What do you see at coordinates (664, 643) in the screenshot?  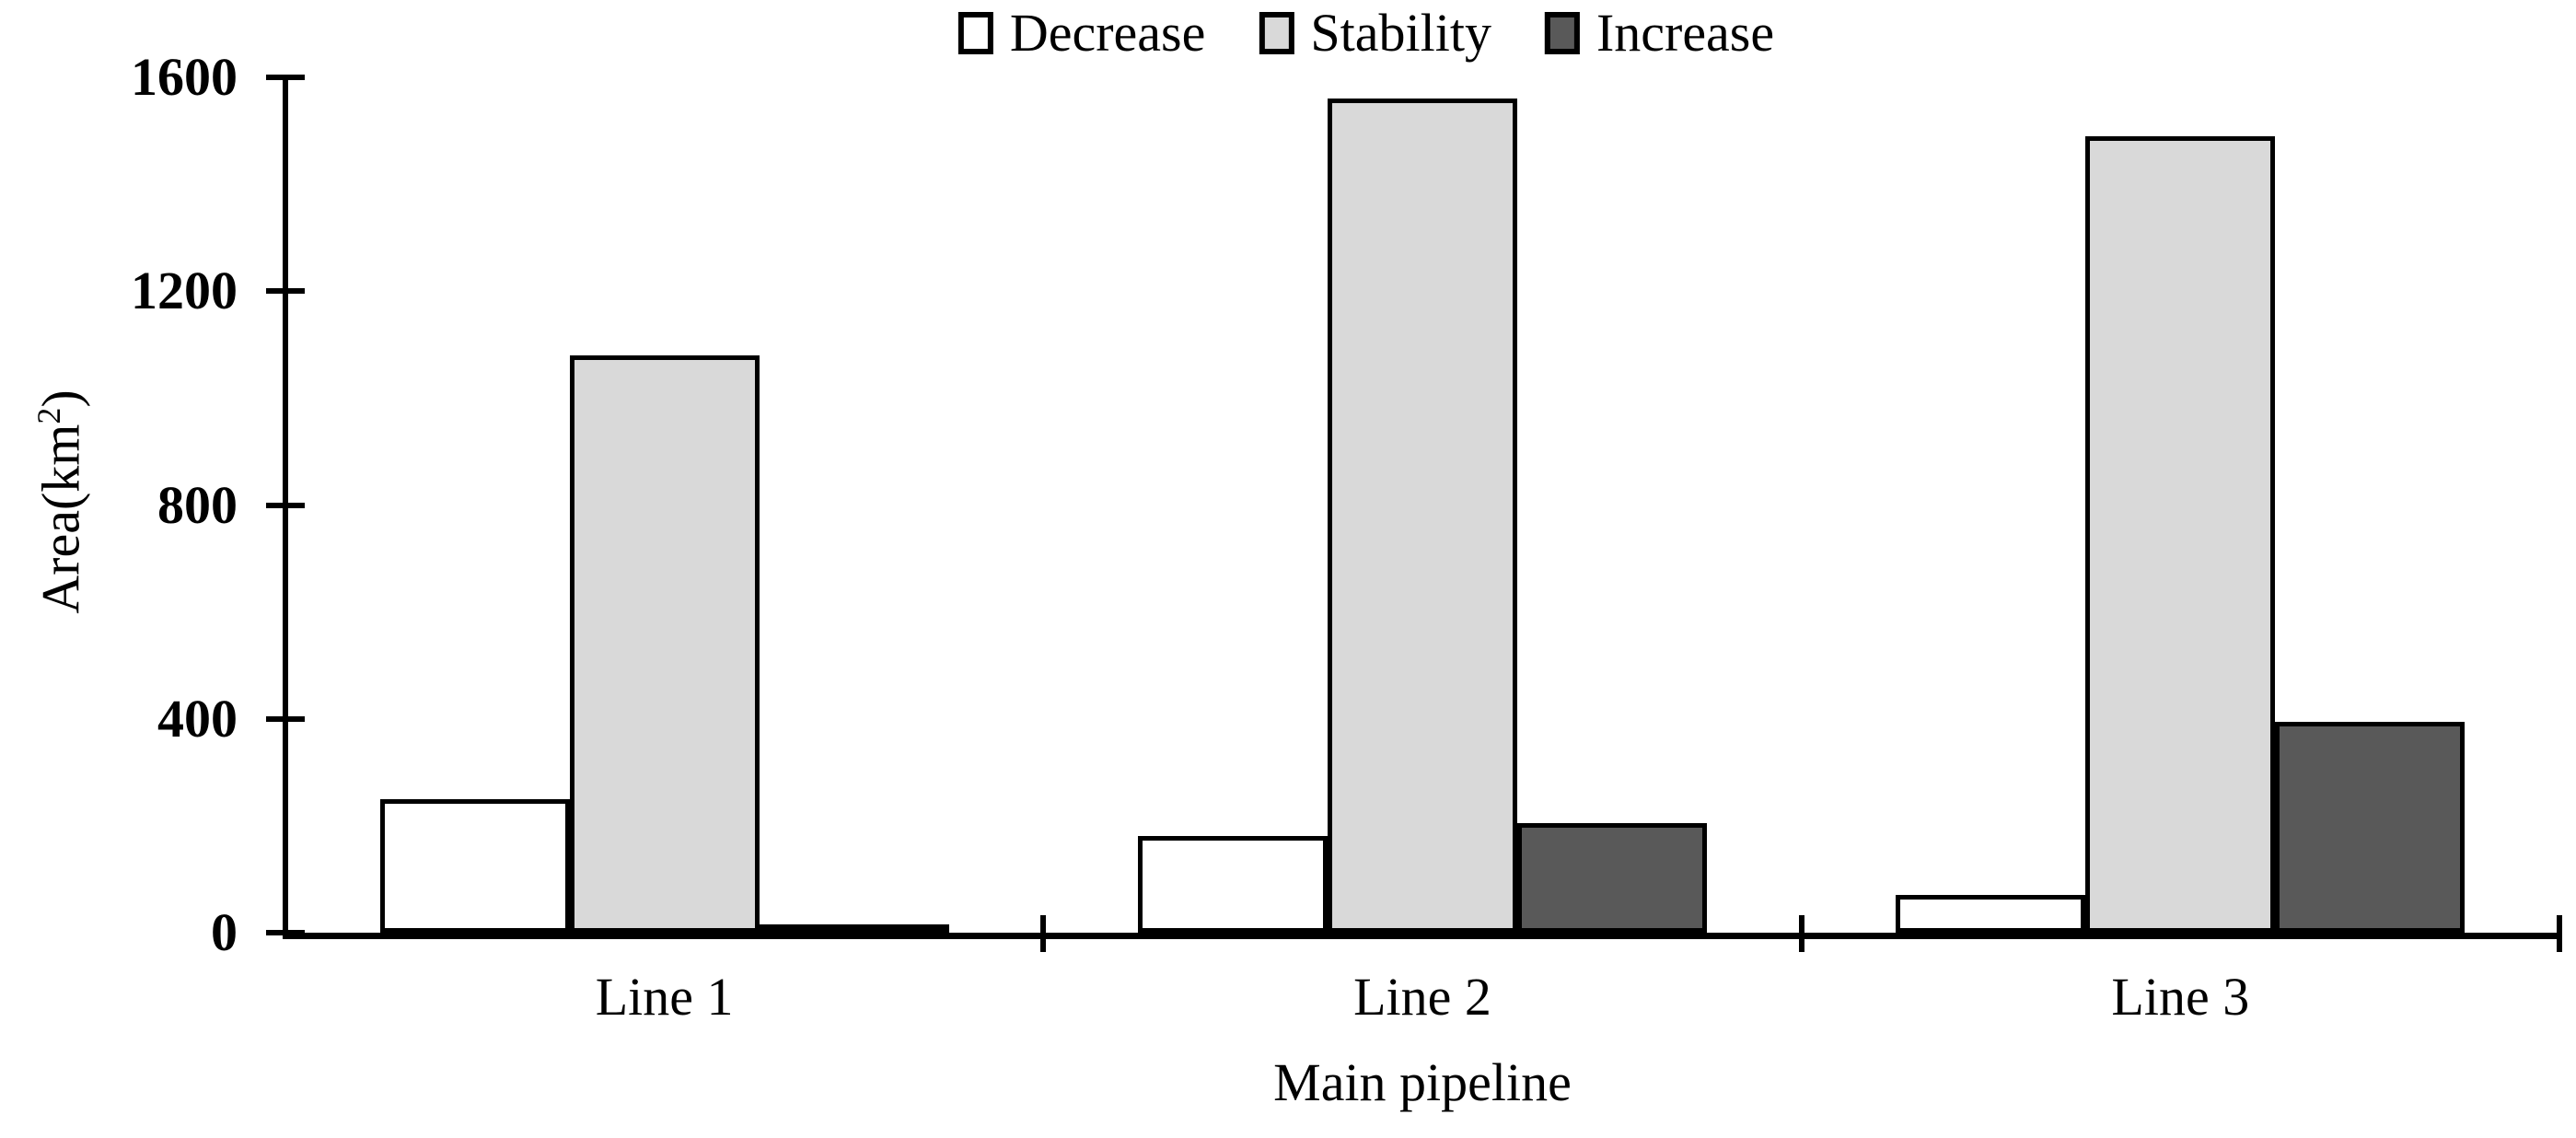 I see `bar-line-1-stability` at bounding box center [664, 643].